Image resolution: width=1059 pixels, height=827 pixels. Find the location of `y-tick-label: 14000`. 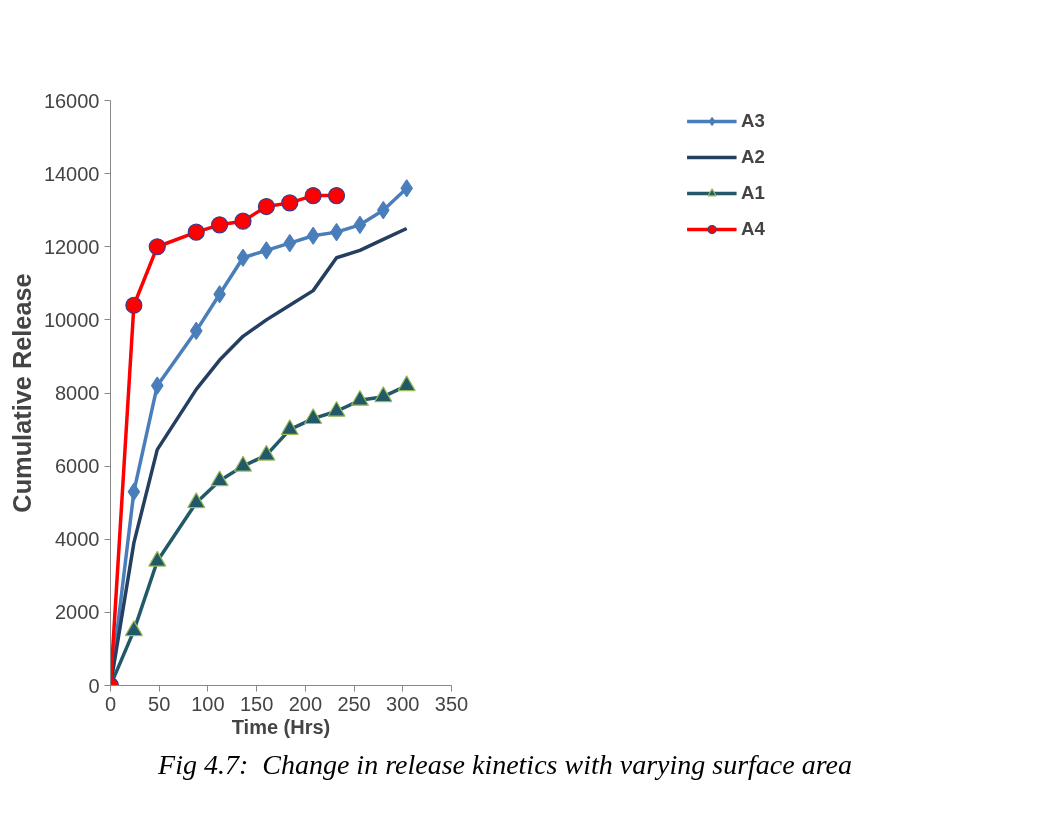

y-tick-label: 14000 is located at coordinates (71, 173).